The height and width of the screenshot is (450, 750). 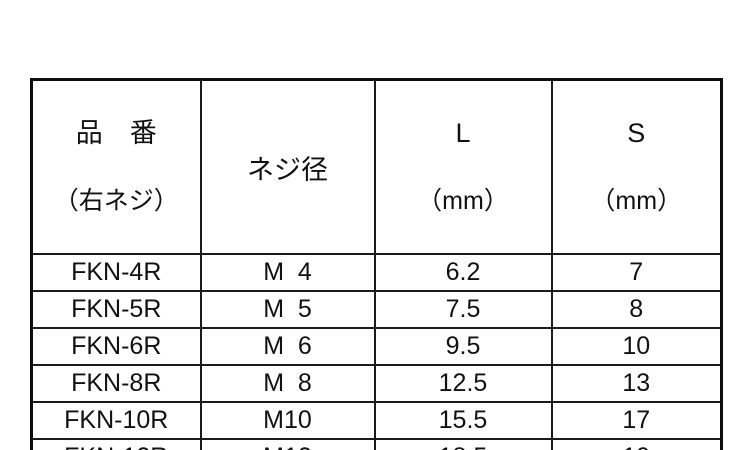 I want to click on dimension-s-cell: 8, so click(x=636, y=309).